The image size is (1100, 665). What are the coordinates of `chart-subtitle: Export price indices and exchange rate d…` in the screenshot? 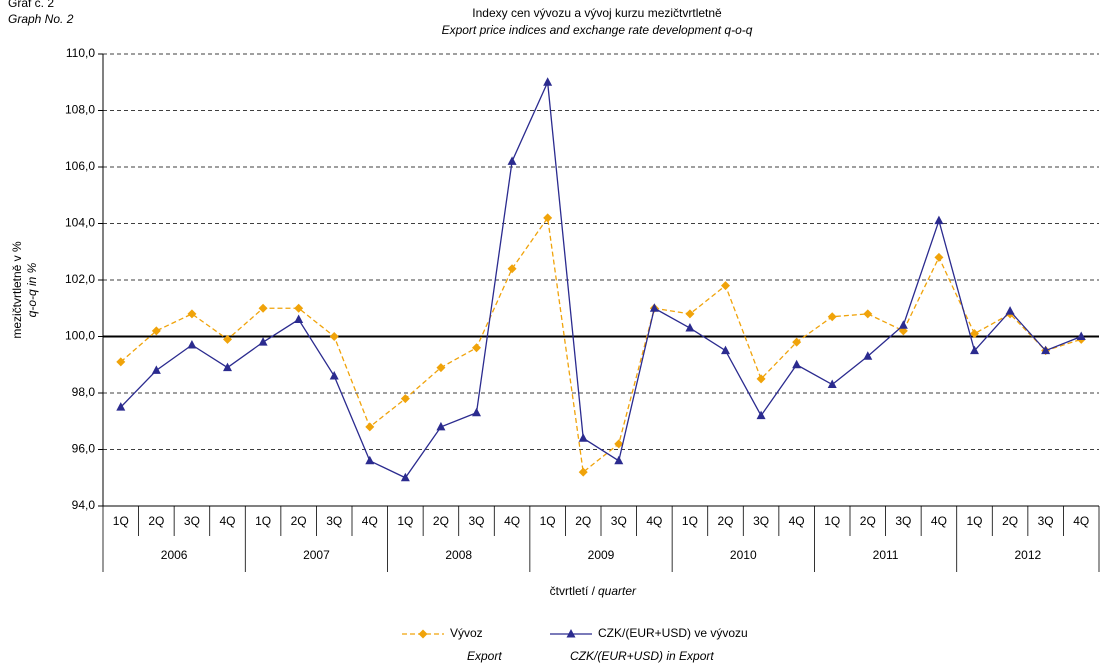 It's located at (597, 30).